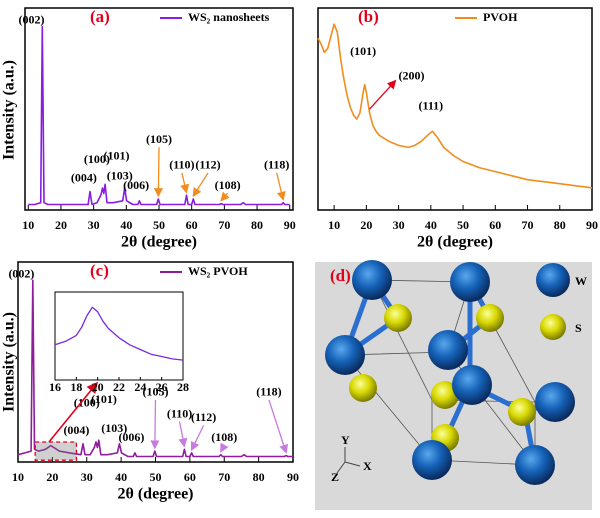 This screenshot has width=600, height=518. What do you see at coordinates (581, 281) in the screenshot?
I see `legend-label: W` at bounding box center [581, 281].